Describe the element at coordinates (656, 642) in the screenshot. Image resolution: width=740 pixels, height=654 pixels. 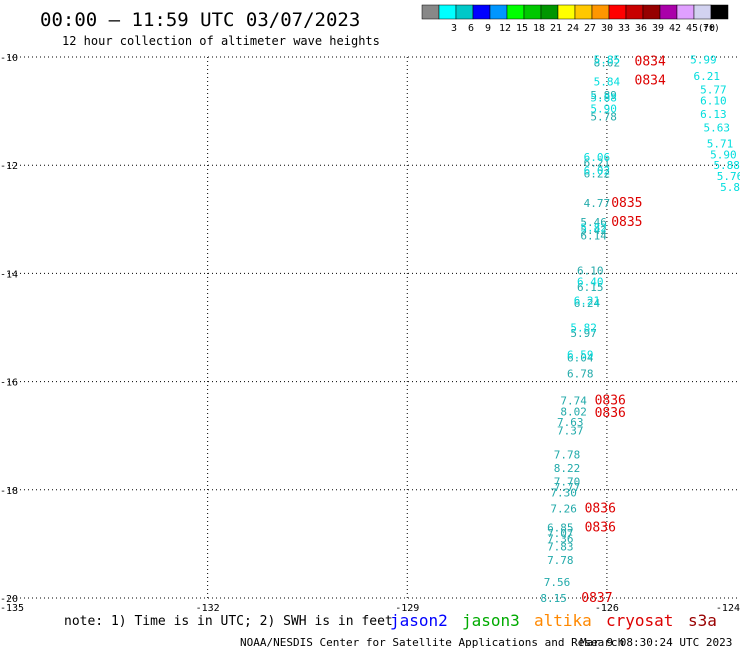
I see `footer-timestamp: Mar 9 08:30:24 UTC 2023` at that location.